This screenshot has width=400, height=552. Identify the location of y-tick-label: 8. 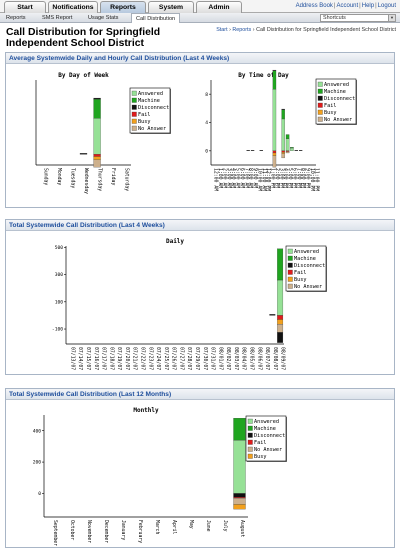
(206, 95).